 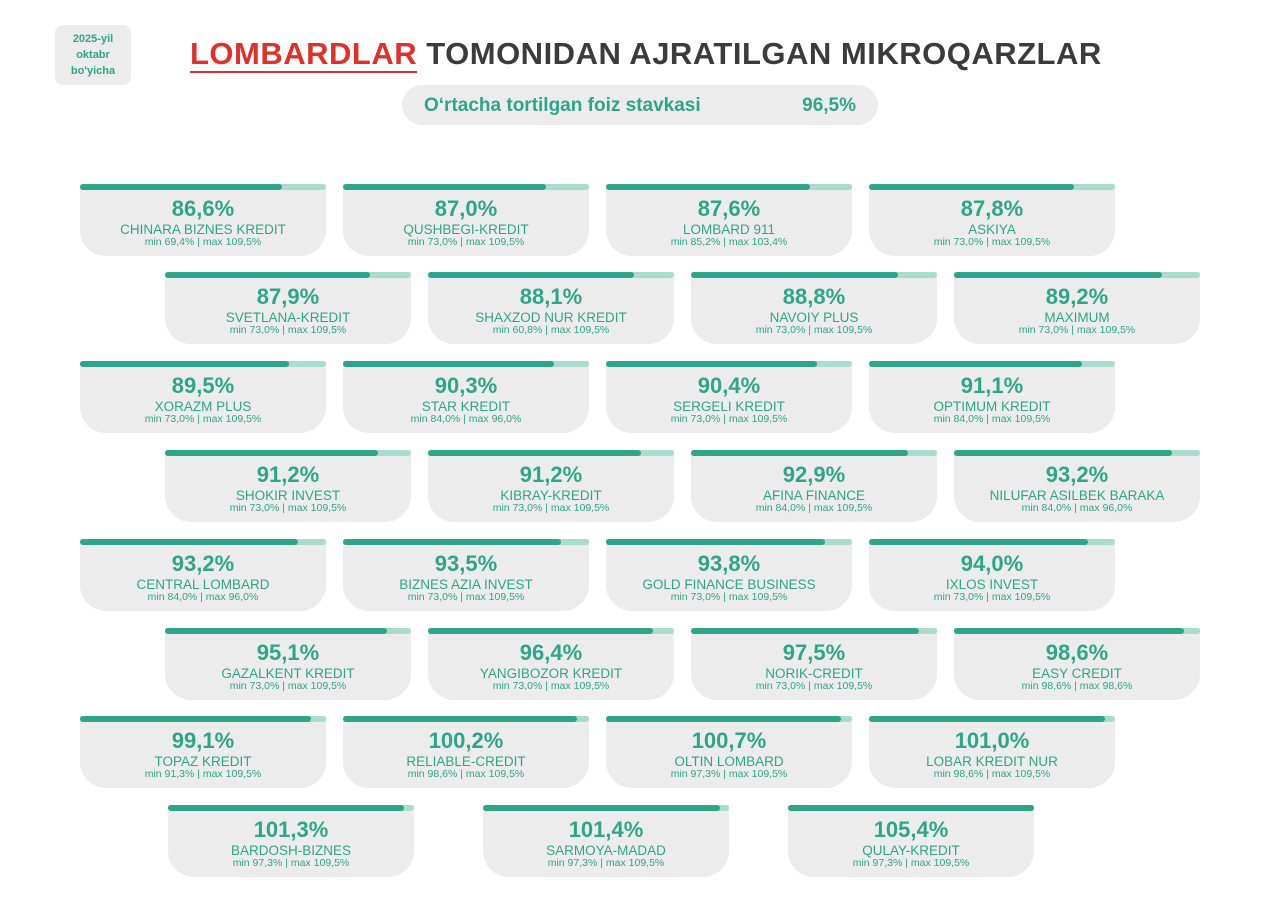 What do you see at coordinates (729, 208) in the screenshot?
I see `rate-value: 87,6%` at bounding box center [729, 208].